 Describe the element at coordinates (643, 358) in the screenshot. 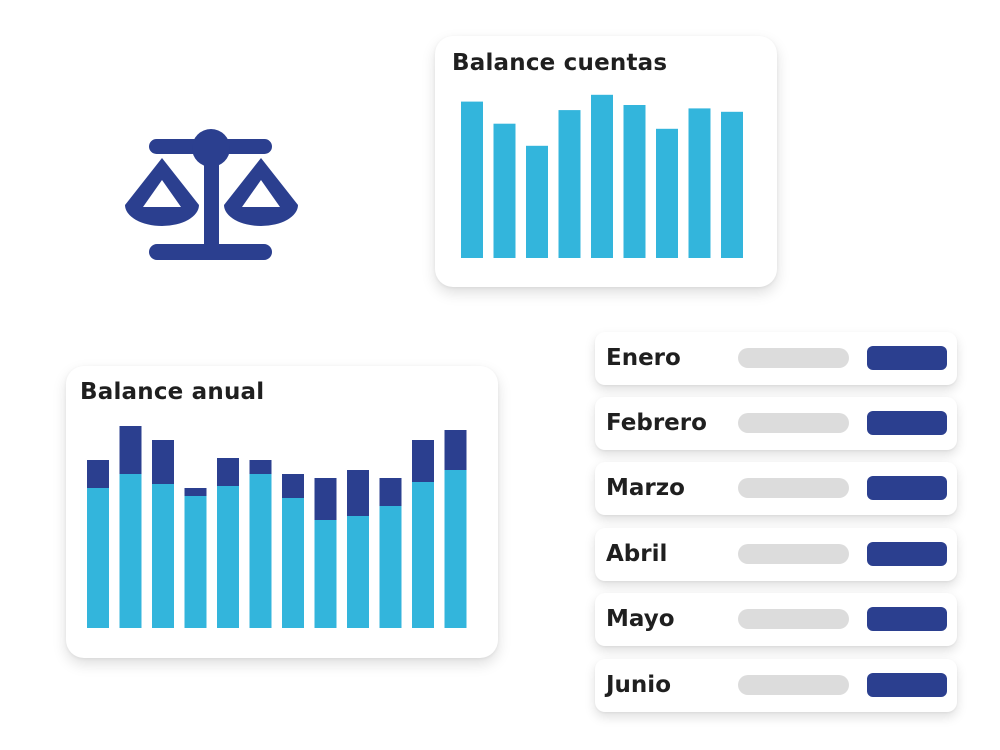

I see `month-label: Enero` at that location.